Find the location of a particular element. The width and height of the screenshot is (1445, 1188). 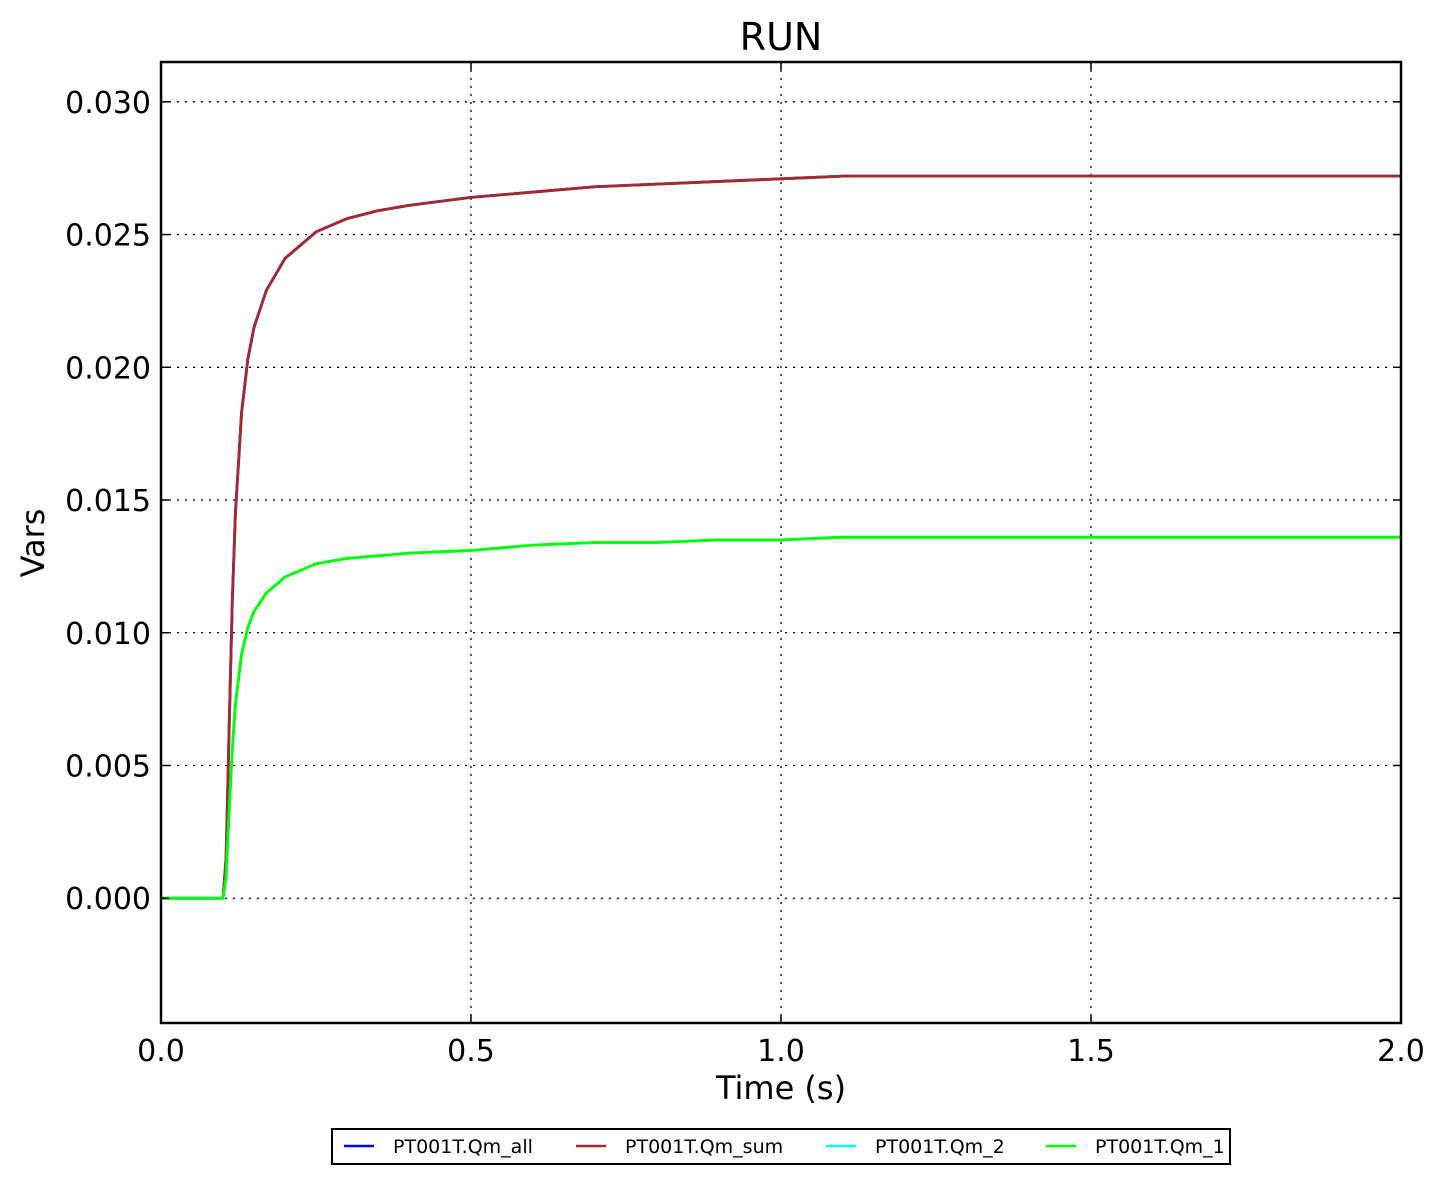

y-tick-label: 0.020 is located at coordinates (108, 368).